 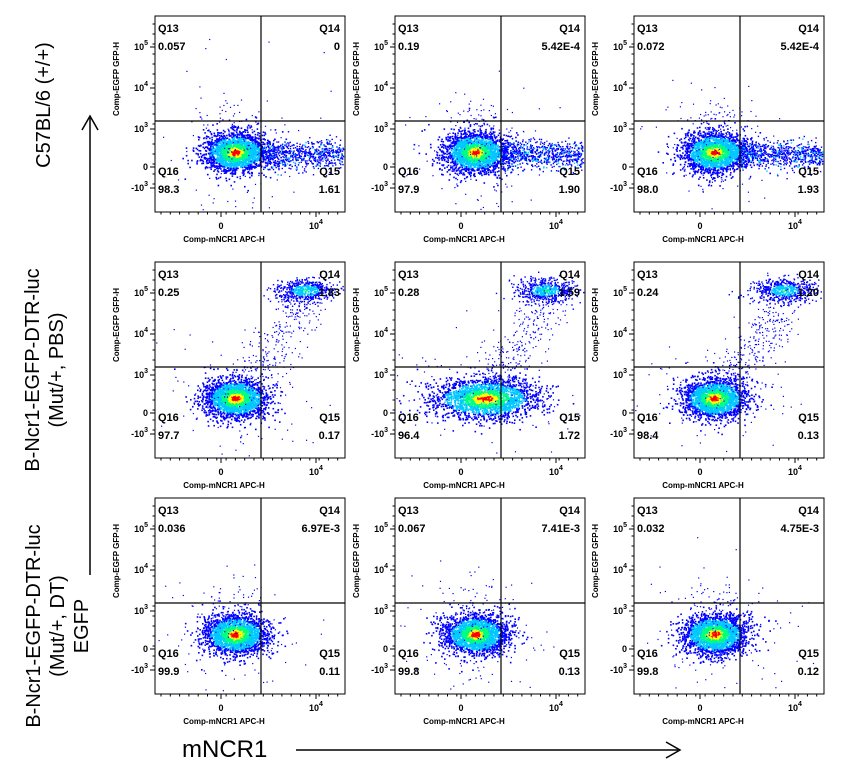 I want to click on x-tick-label: 104, so click(x=316, y=225).